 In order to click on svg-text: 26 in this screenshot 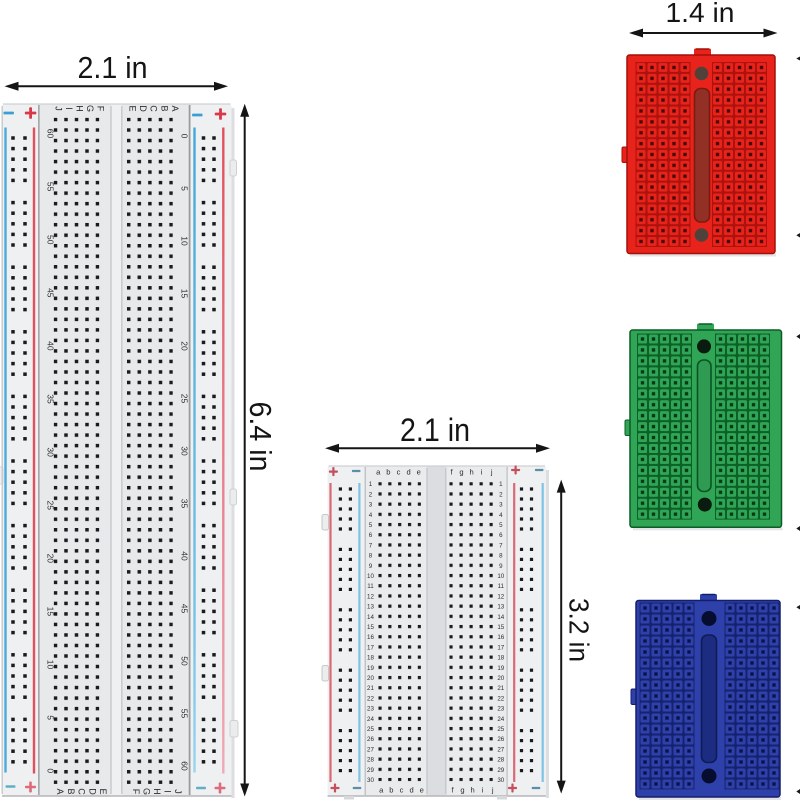, I will do `click(370, 739)`.